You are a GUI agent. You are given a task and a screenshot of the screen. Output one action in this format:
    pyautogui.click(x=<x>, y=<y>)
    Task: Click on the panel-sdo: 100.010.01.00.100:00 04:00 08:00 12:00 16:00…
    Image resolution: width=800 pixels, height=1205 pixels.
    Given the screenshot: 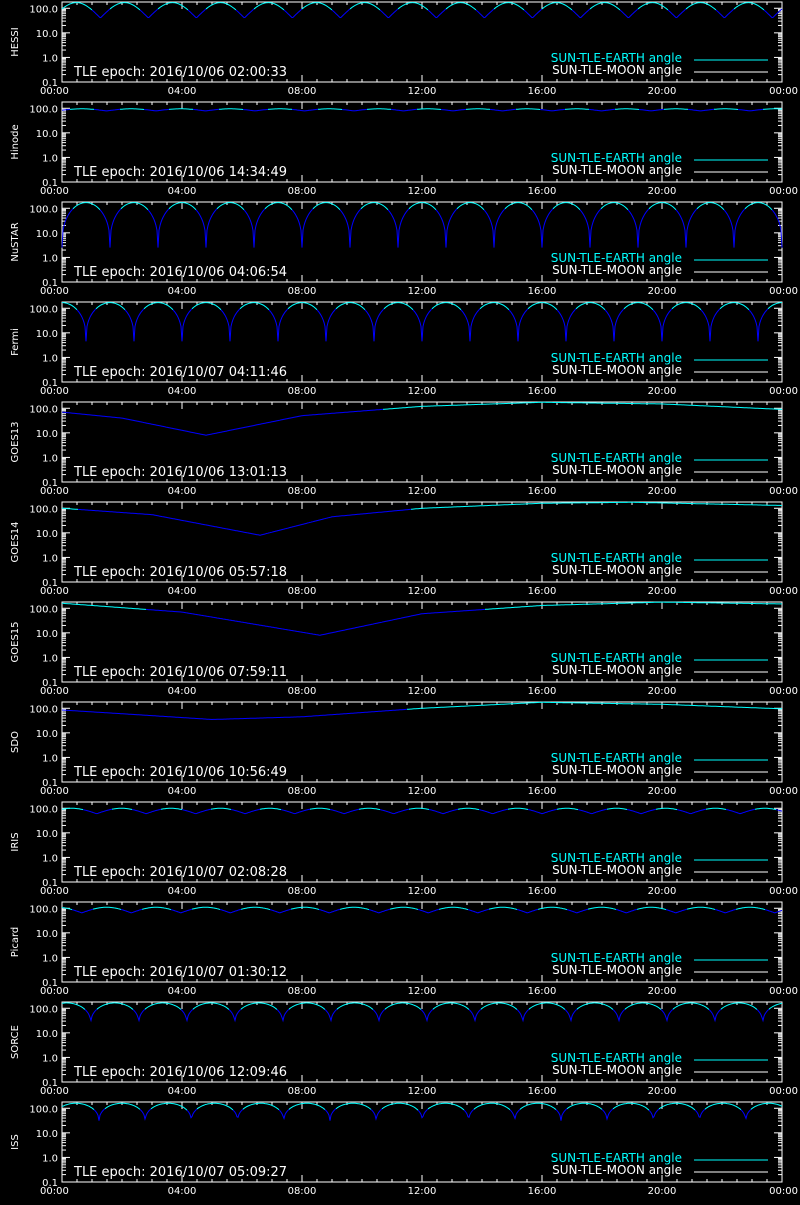 What is the action you would take?
    pyautogui.click(x=404, y=749)
    